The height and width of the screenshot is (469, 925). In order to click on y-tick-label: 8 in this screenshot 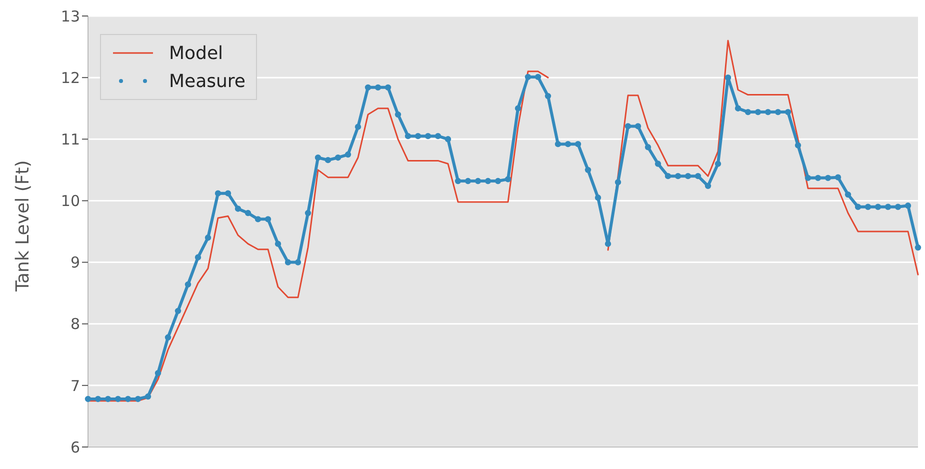, I will do `click(75, 324)`.